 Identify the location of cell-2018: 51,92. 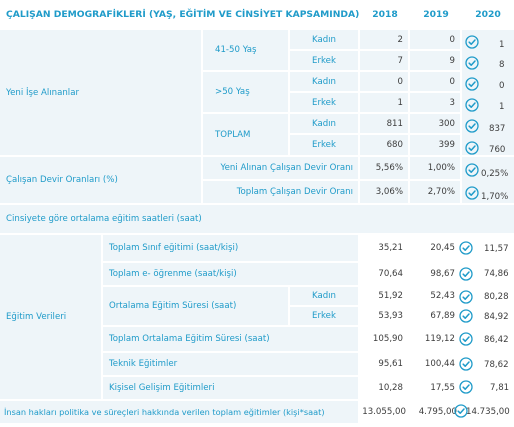
(384, 296).